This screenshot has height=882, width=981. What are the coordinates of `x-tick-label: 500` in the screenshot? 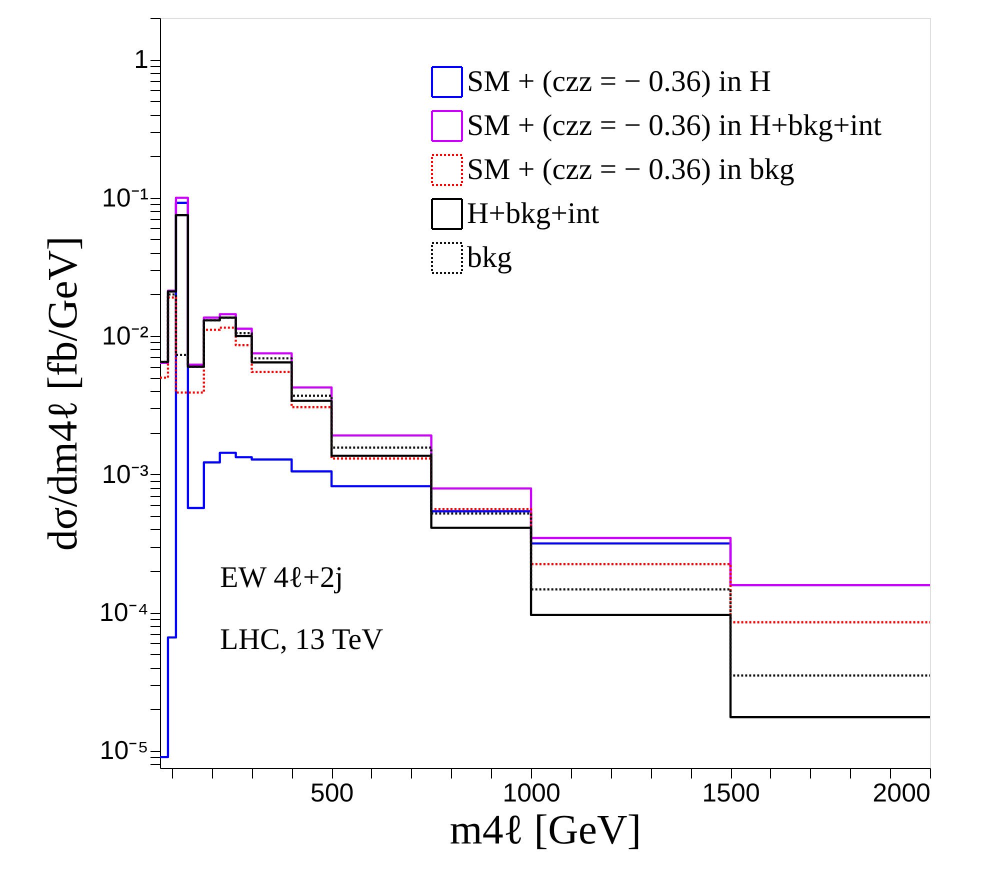 It's located at (332, 793).